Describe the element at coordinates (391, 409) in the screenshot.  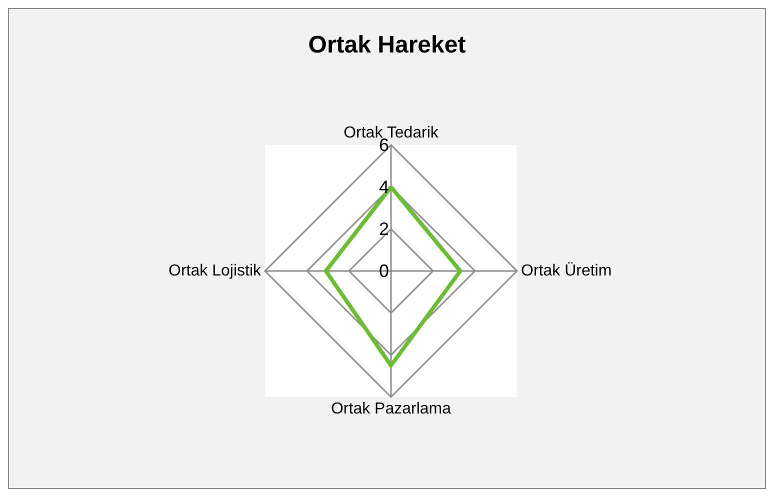
I see `spoke-label: Ortak Pazarlama` at that location.